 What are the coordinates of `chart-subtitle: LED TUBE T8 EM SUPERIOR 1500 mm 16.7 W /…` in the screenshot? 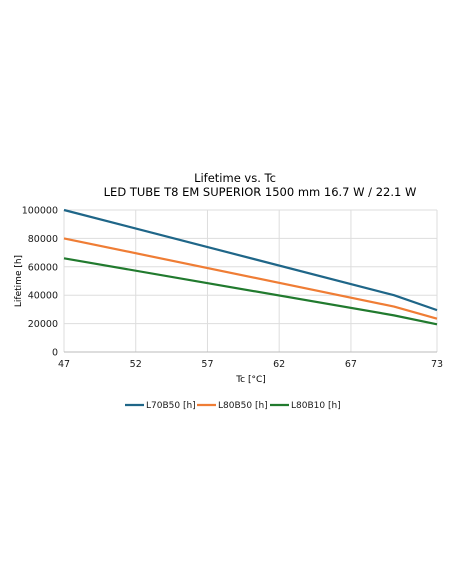 It's located at (260, 192).